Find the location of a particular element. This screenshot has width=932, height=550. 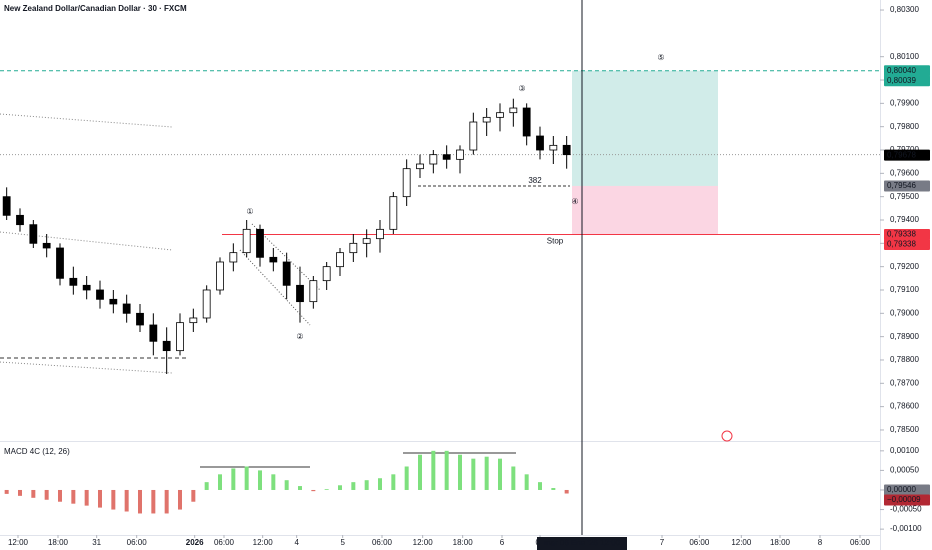

wave-label: ② is located at coordinates (299, 336).